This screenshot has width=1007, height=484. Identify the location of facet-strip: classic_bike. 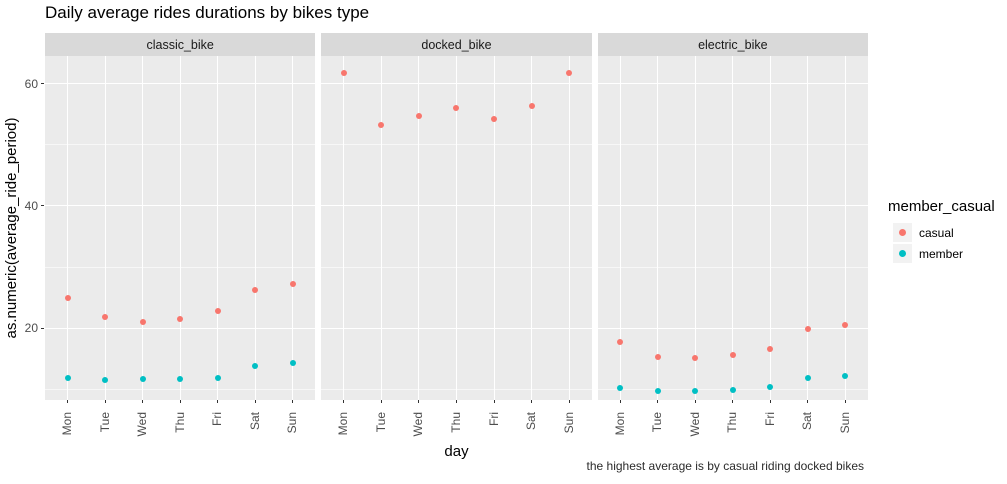
(180, 44).